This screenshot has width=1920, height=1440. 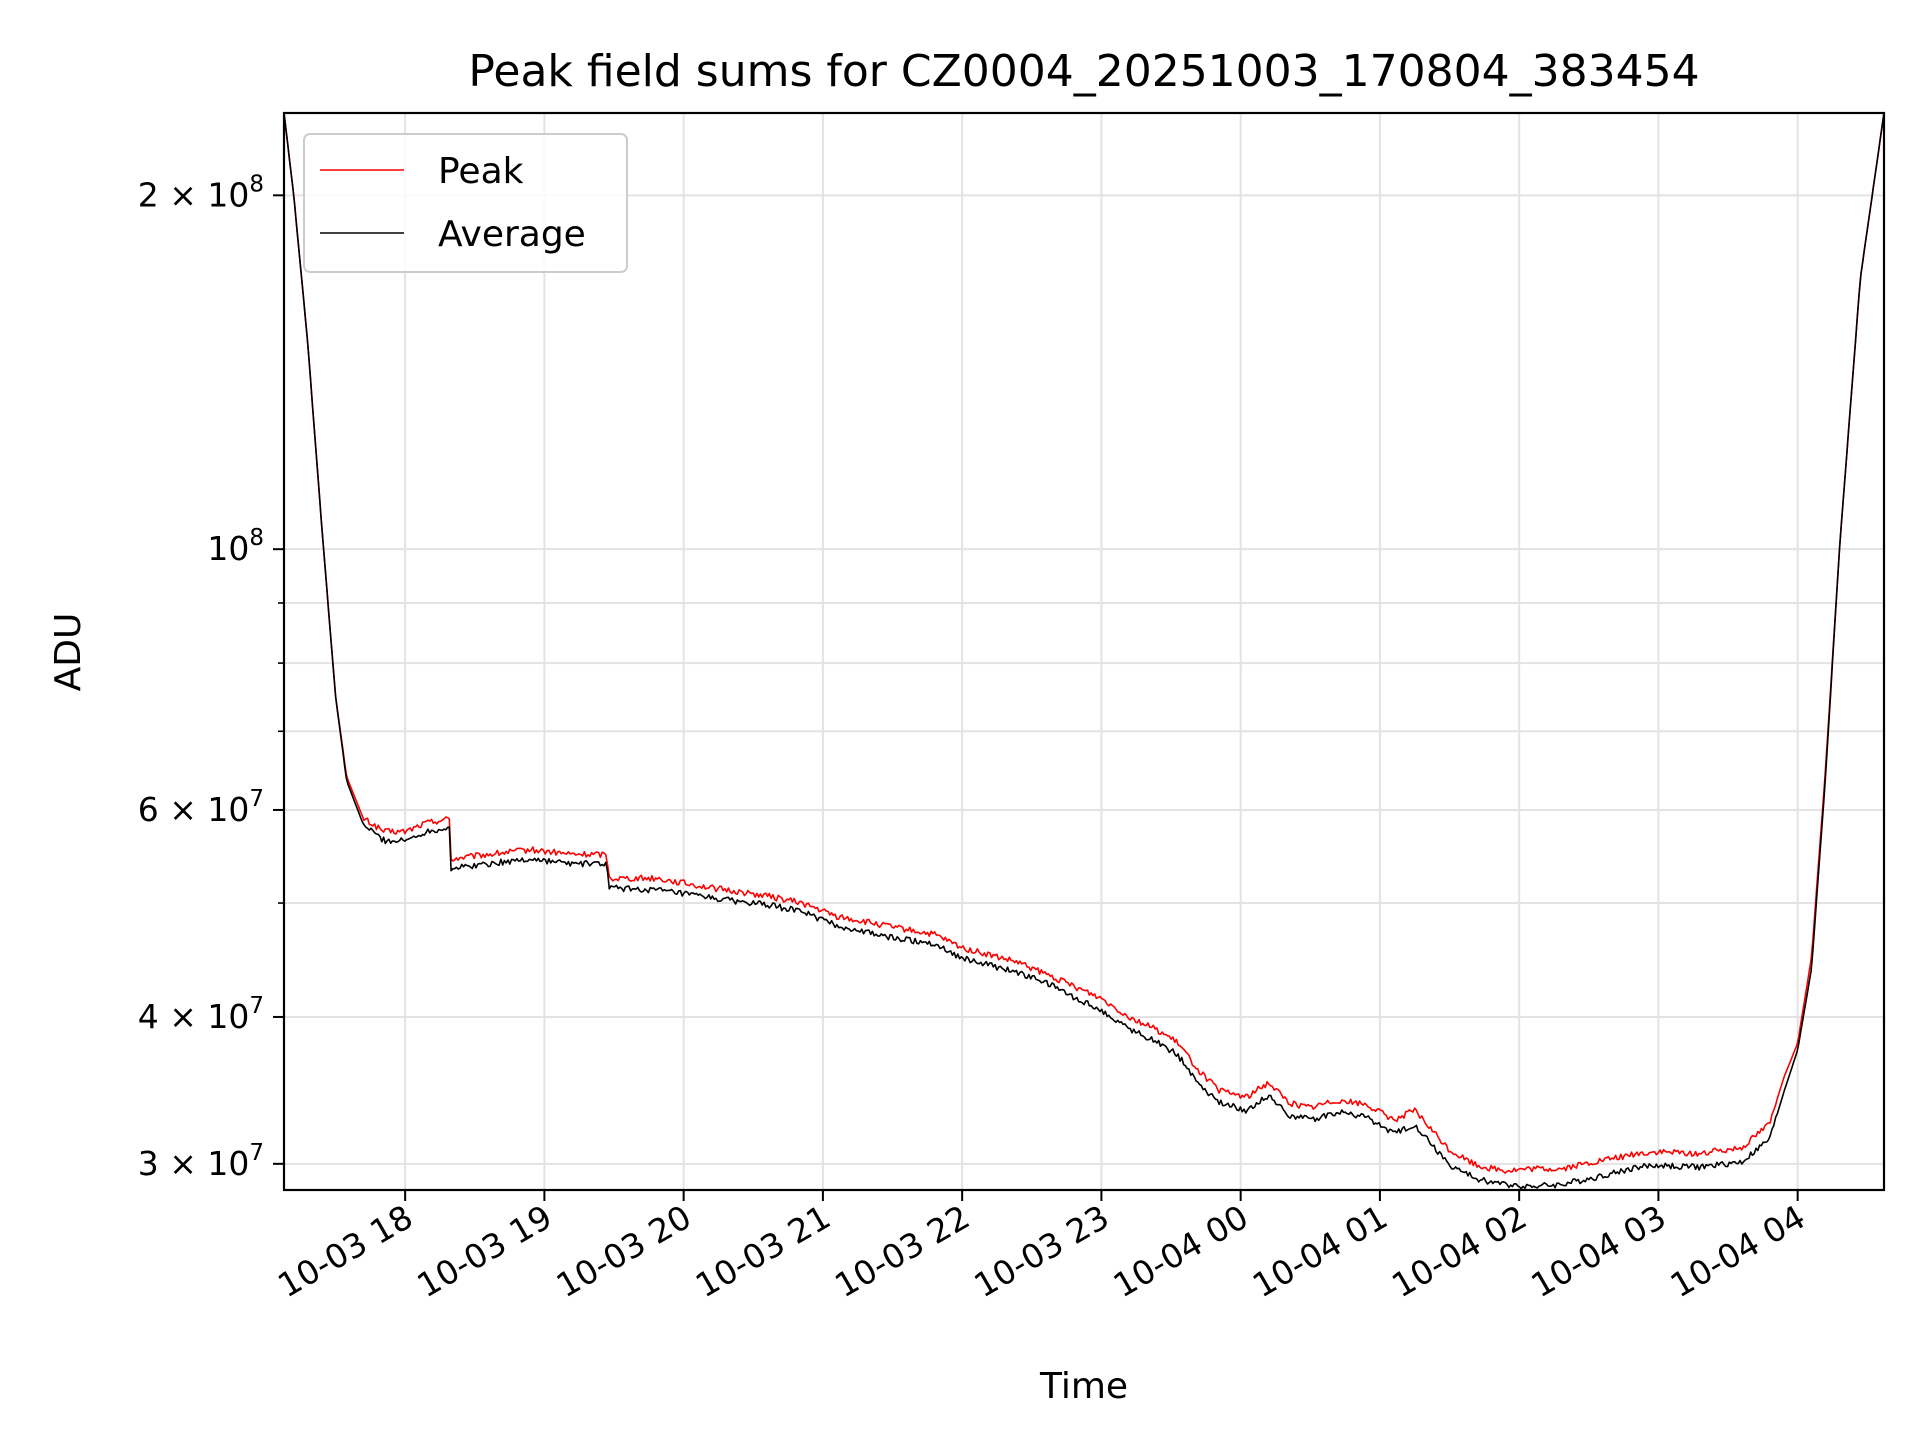 What do you see at coordinates (512, 234) in the screenshot?
I see `legend-label-average: Average` at bounding box center [512, 234].